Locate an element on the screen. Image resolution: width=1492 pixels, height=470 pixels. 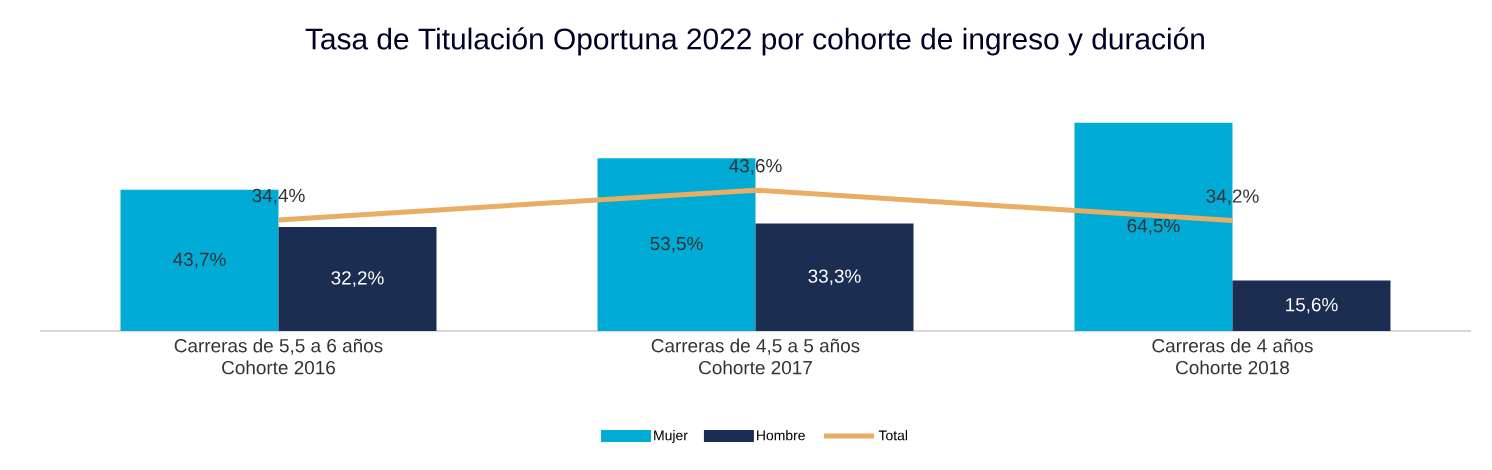
legend-label: Total is located at coordinates (893, 435).